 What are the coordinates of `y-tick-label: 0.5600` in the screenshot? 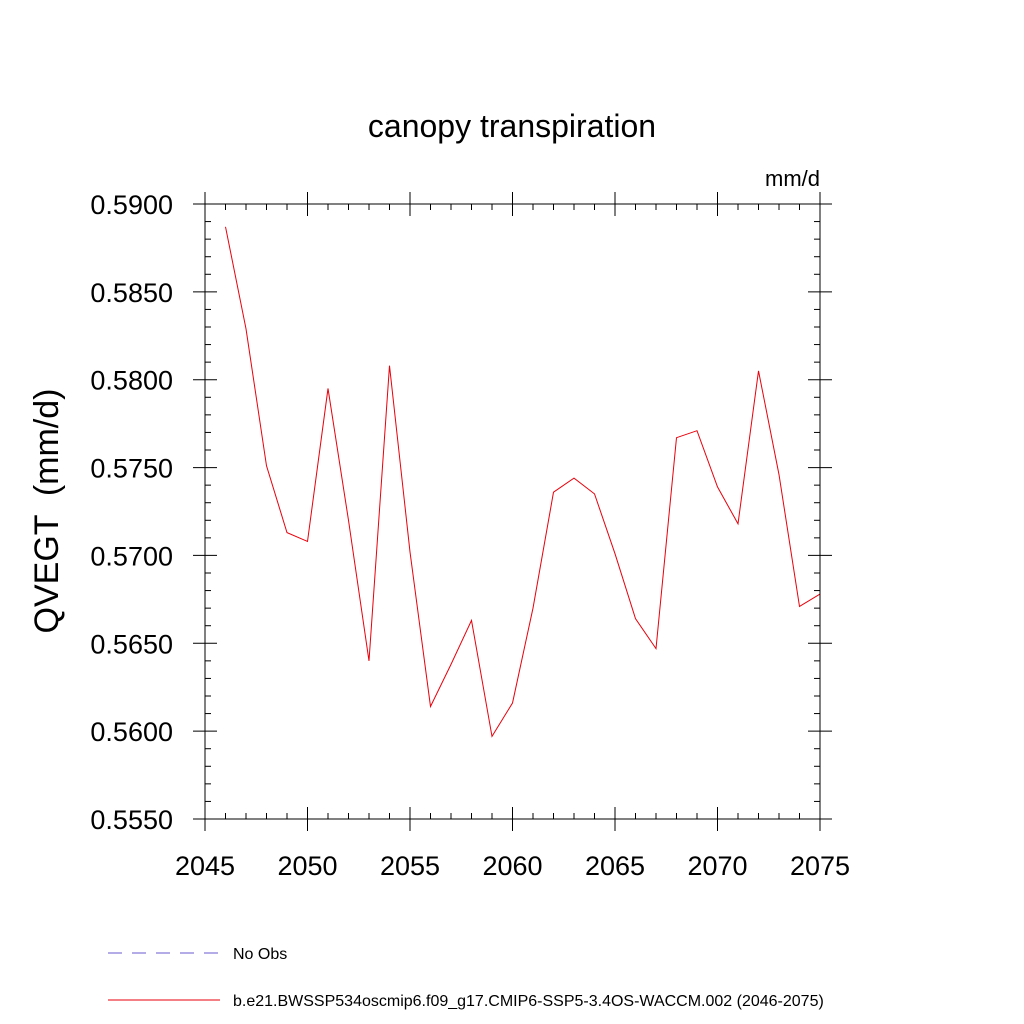 It's located at (131, 732).